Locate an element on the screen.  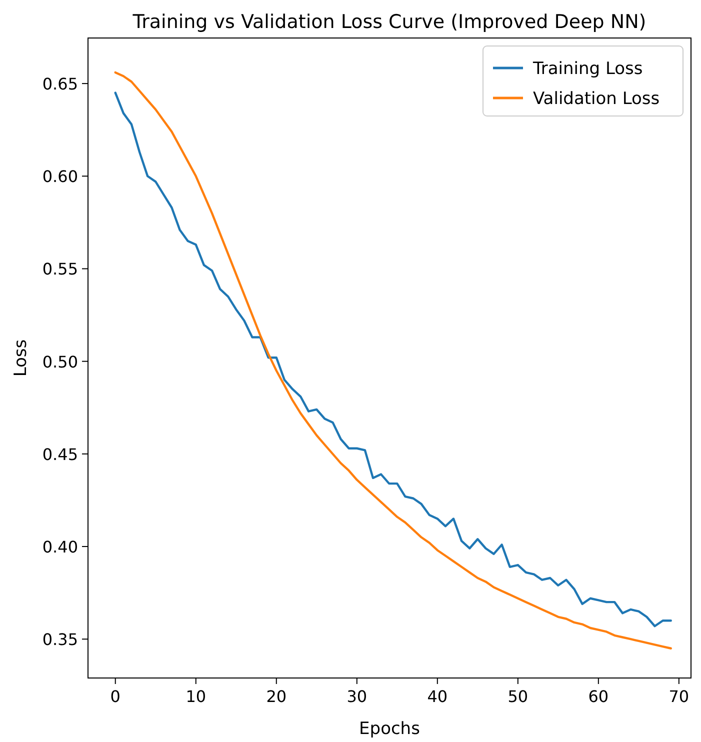
y-tick-label: 0.50 is located at coordinates (60, 362).